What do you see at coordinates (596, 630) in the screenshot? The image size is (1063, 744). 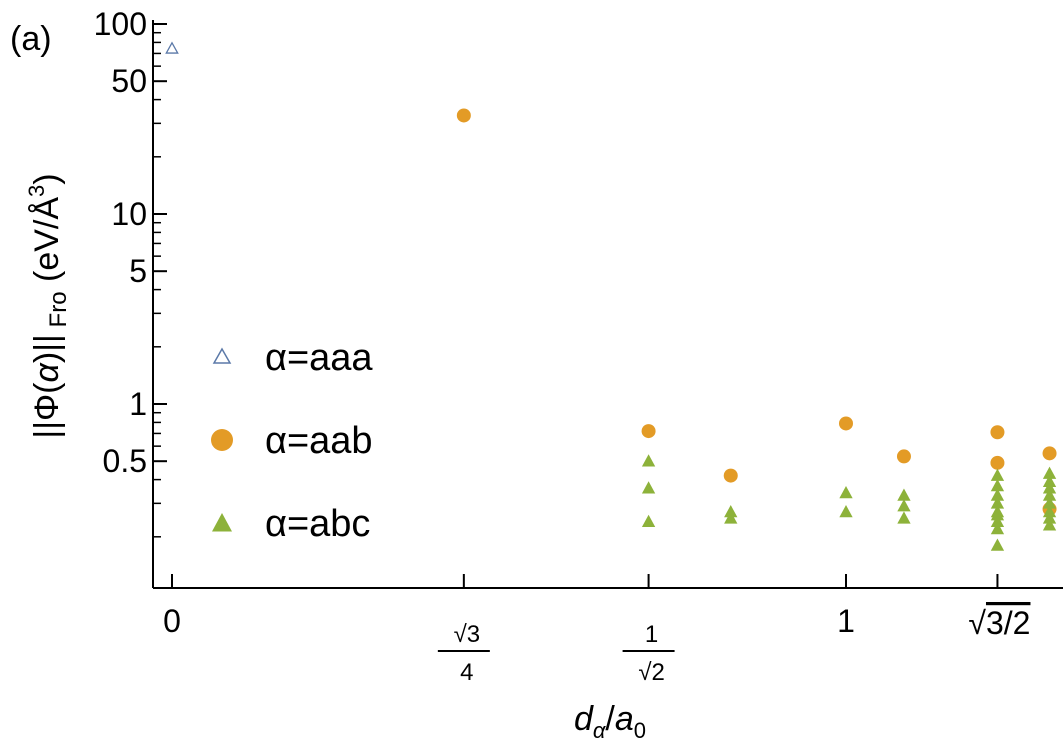 I see `x-ticks: 0 √3 4 1 √2 1 √3/2` at bounding box center [596, 630].